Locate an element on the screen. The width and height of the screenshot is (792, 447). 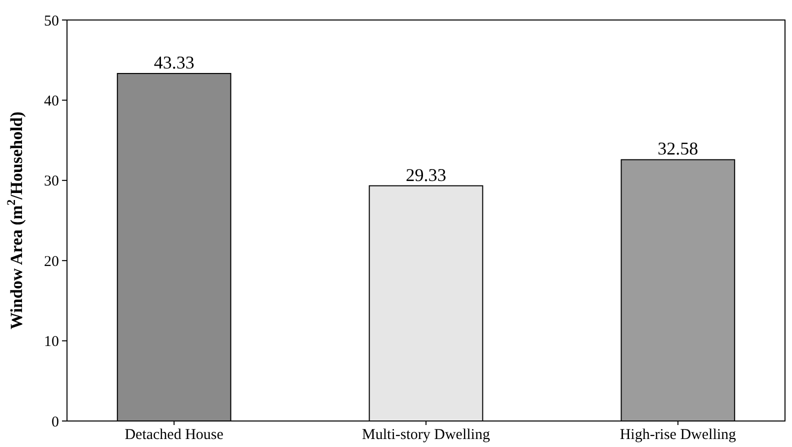
y-tick-label: 30 is located at coordinates (51, 182).